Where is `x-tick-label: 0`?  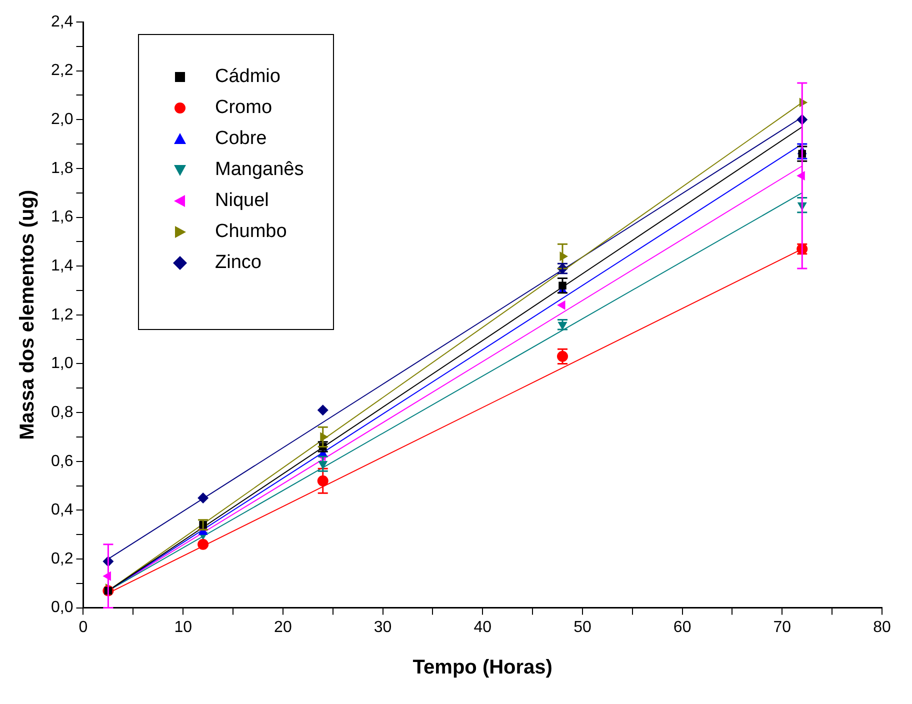 x-tick-label: 0 is located at coordinates (83, 627).